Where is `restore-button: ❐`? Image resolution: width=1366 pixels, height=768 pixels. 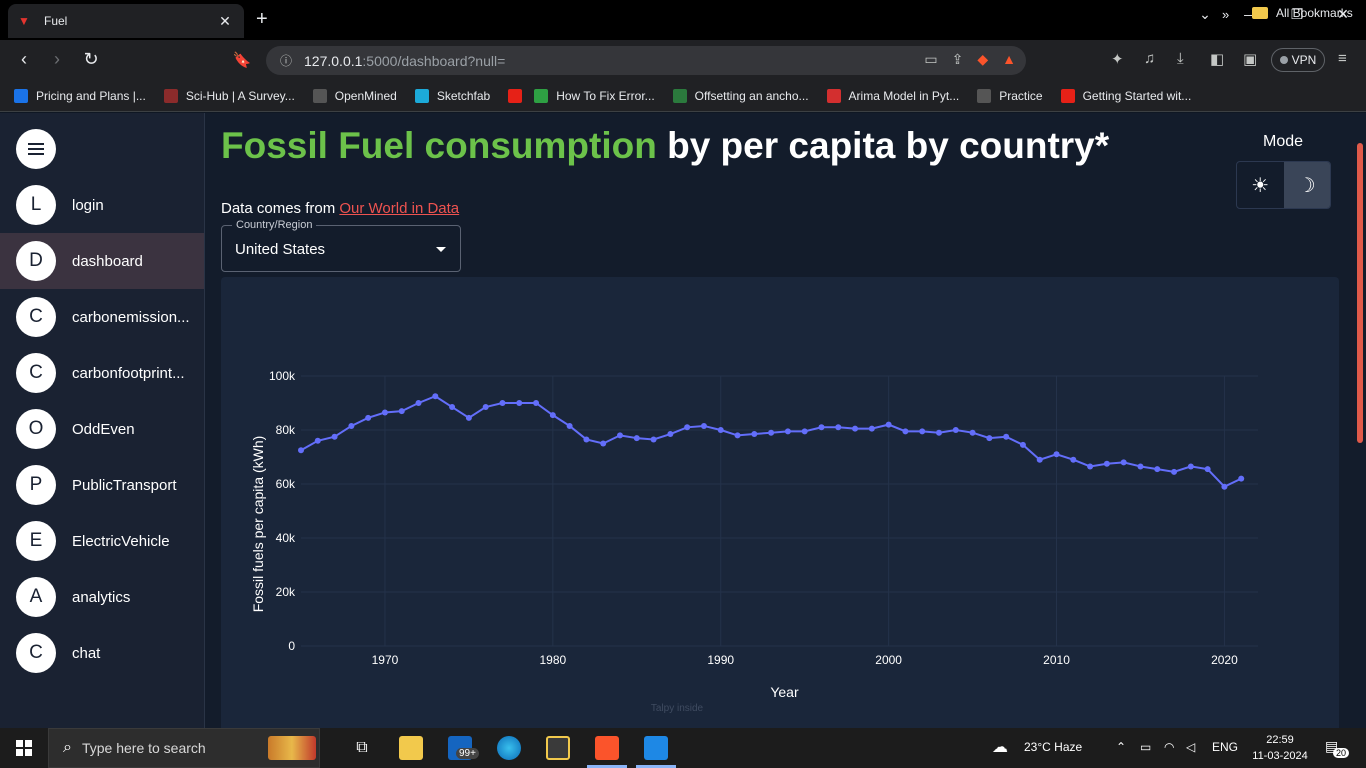
restore-button: ❐ is located at coordinates (1297, 14).